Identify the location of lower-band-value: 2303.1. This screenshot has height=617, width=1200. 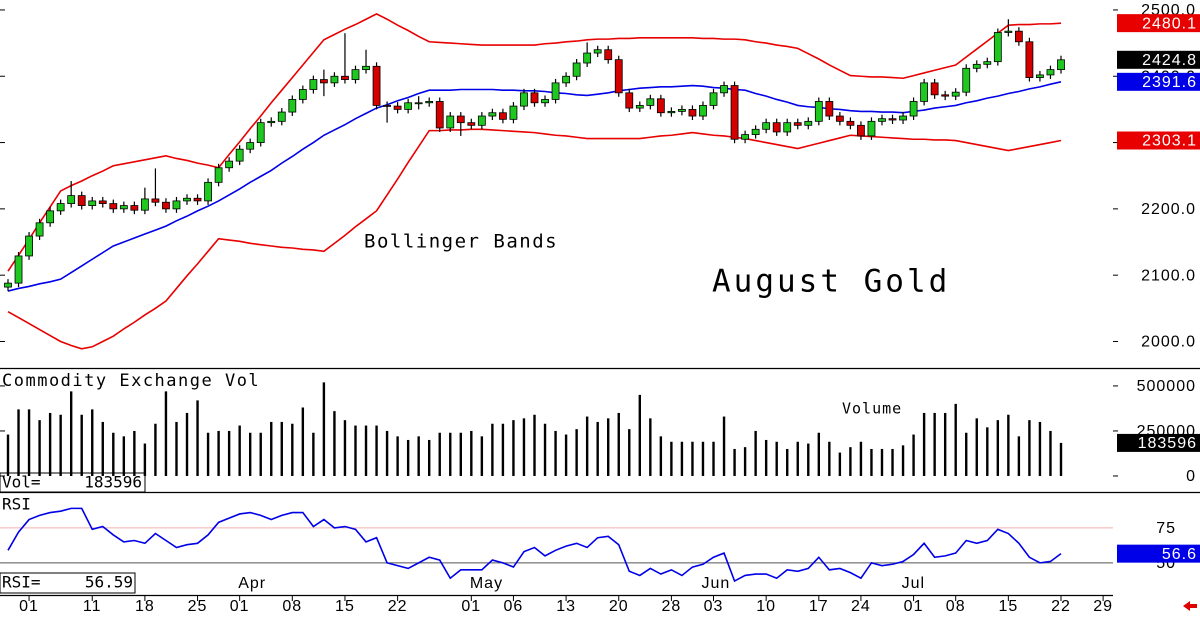
(1169, 141).